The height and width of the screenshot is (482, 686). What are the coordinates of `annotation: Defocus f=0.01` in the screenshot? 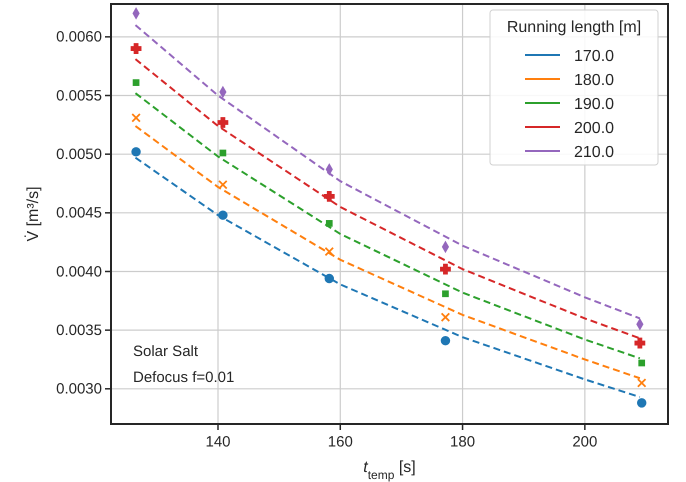 It's located at (183, 377).